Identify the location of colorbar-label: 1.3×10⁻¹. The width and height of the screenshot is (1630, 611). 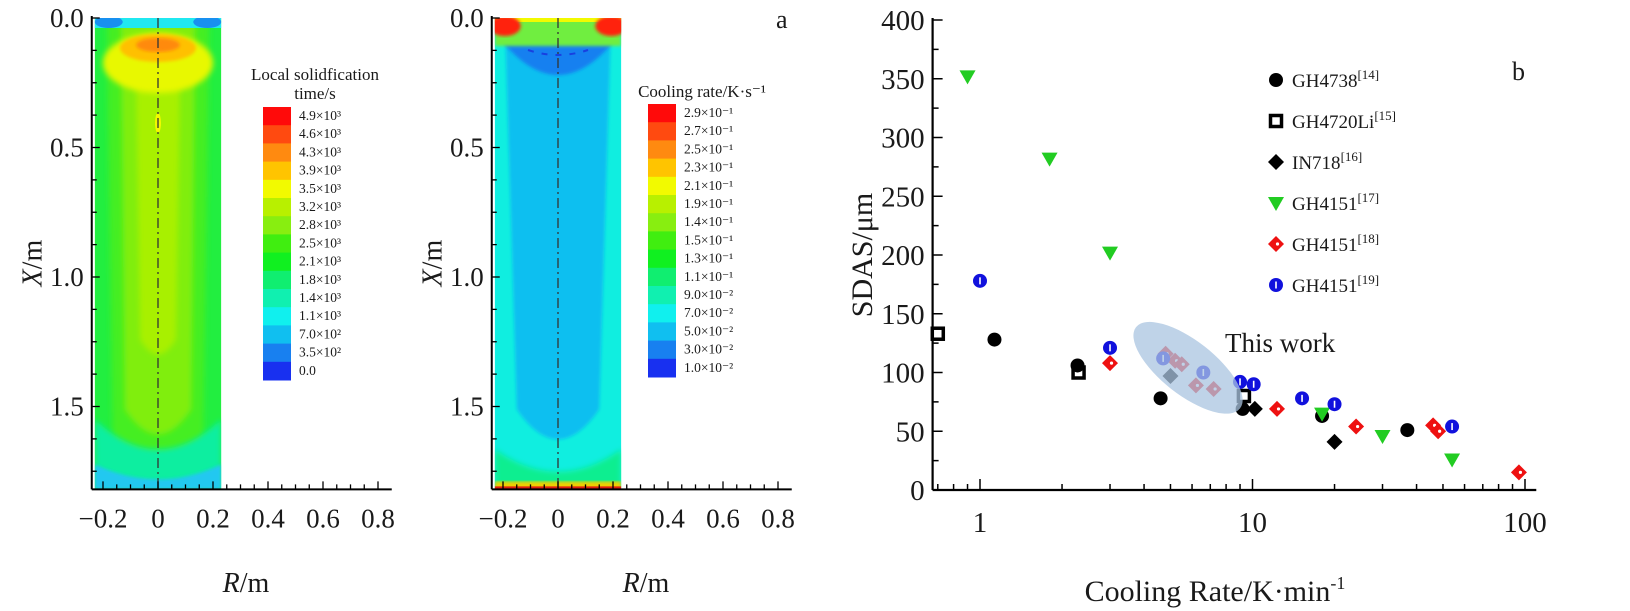
(708, 258).